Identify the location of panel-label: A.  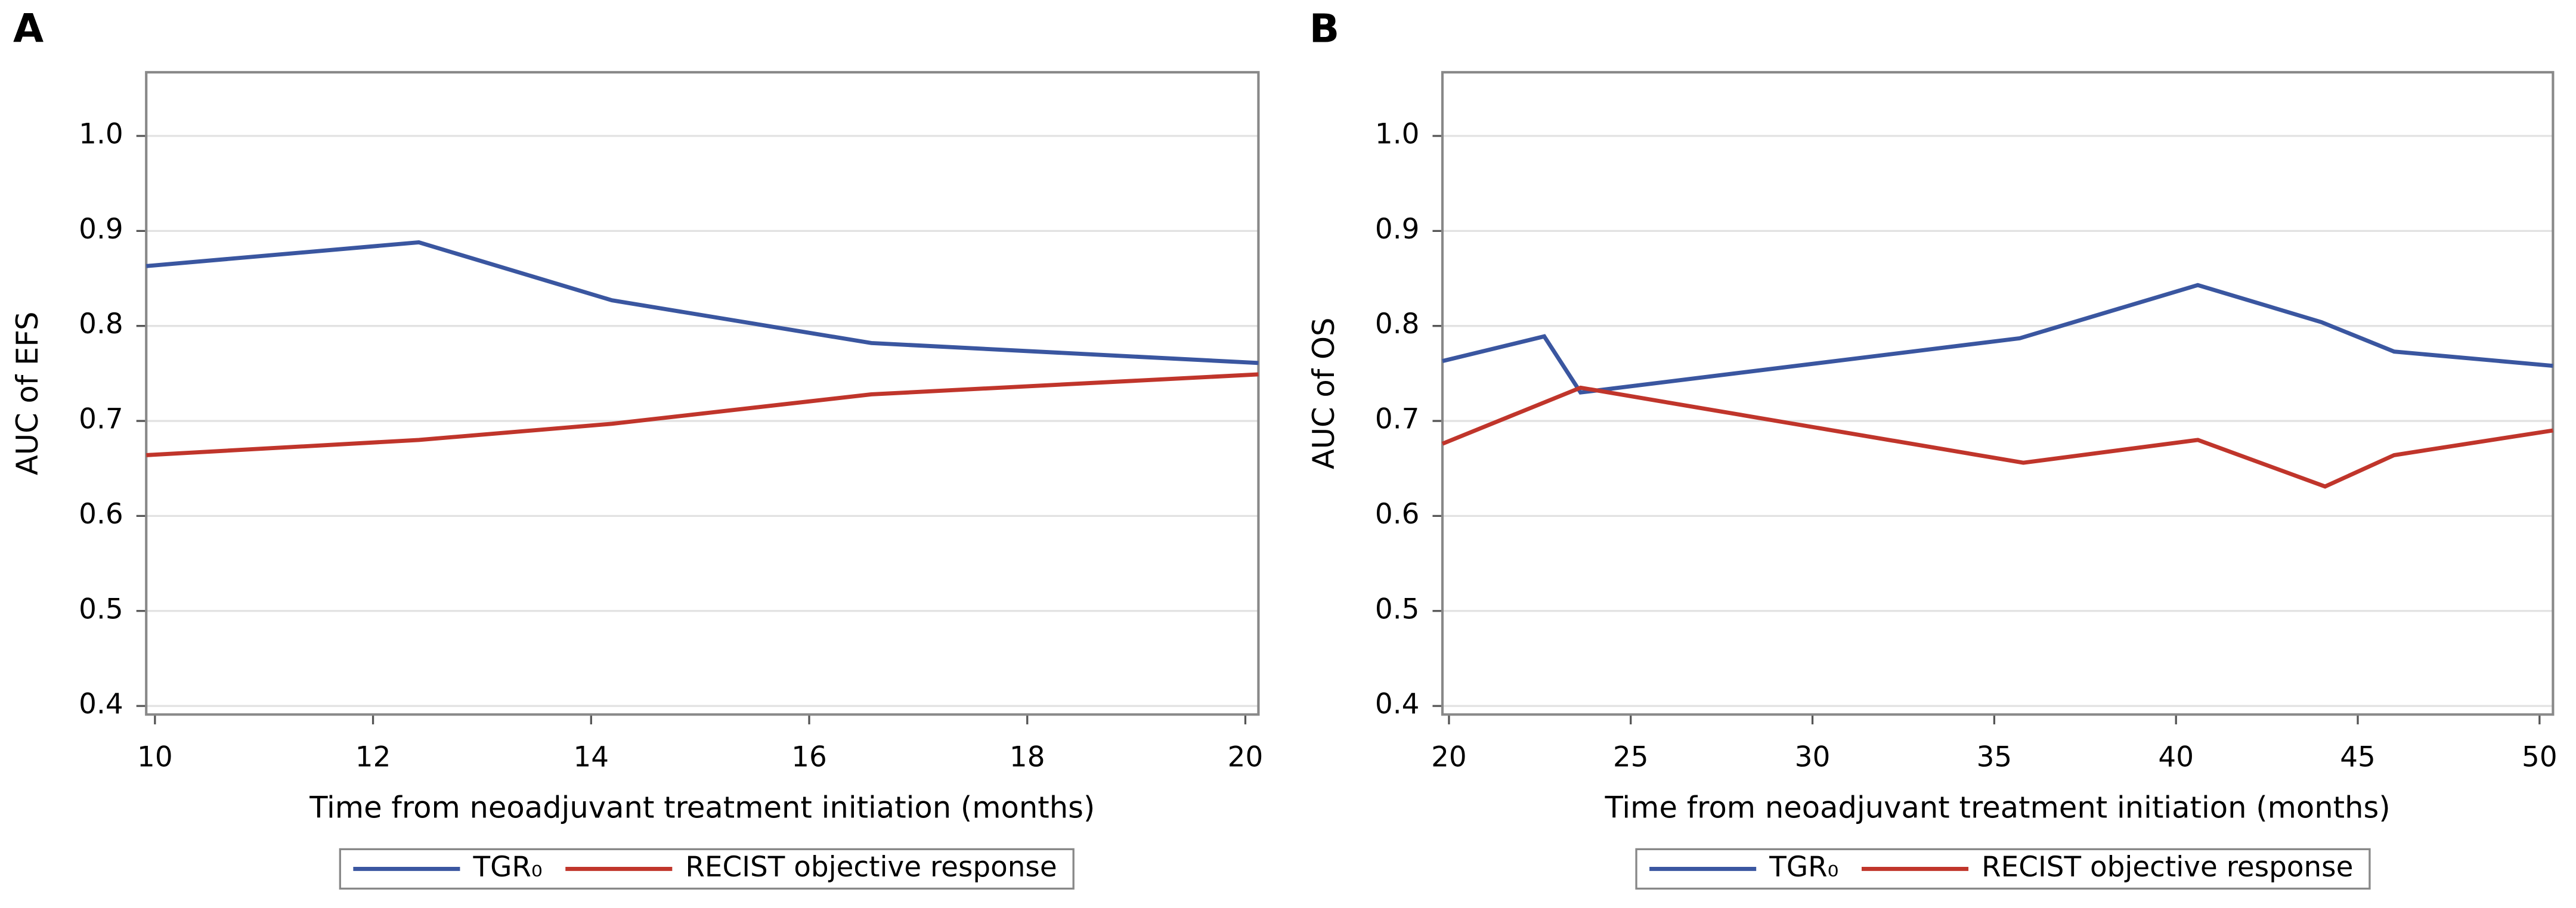
(29, 28).